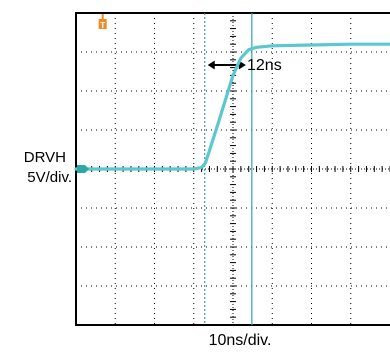 The height and width of the screenshot is (356, 390). I want to click on trigger-marker-icon: T, so click(102, 22).